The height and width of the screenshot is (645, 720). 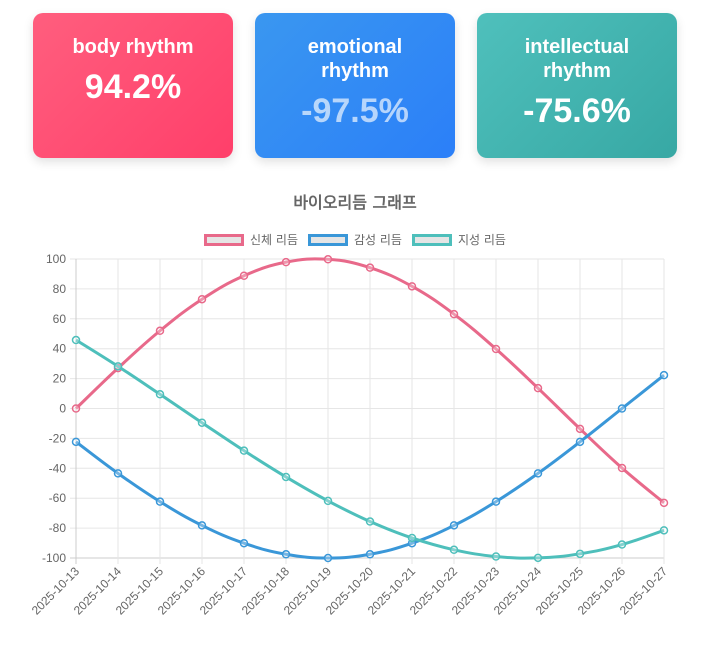 What do you see at coordinates (577, 111) in the screenshot?
I see `card-value: -75.6%` at bounding box center [577, 111].